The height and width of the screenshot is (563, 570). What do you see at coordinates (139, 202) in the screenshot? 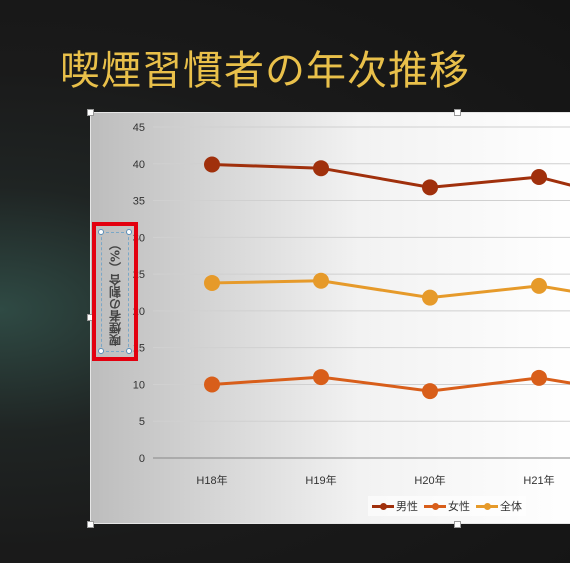
I see `y-tick-label: 35` at bounding box center [139, 202].